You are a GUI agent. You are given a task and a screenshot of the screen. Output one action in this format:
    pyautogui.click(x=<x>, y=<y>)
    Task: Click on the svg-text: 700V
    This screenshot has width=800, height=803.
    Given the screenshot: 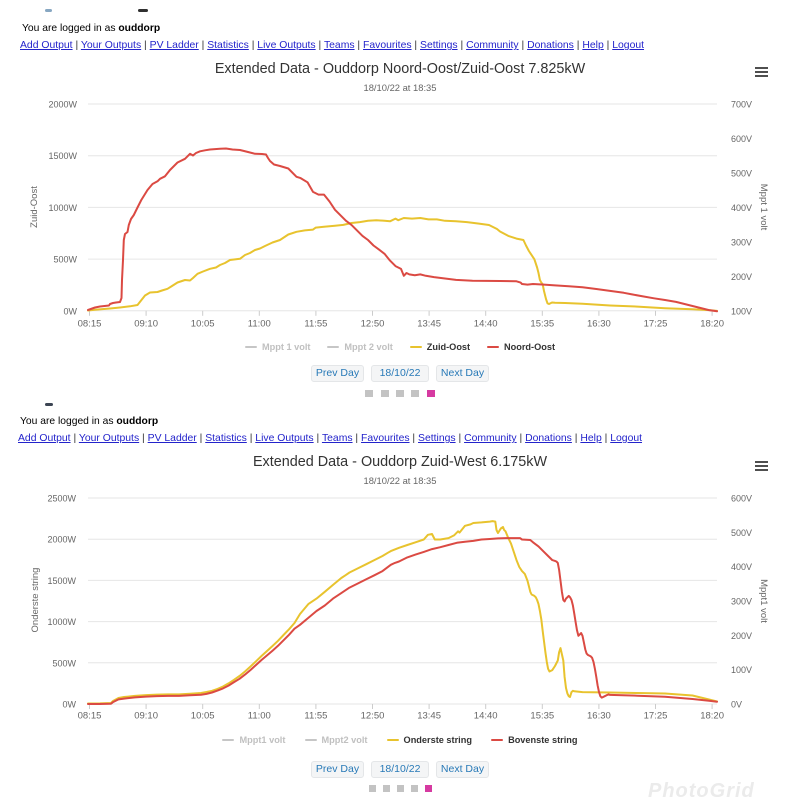 What is the action you would take?
    pyautogui.click(x=741, y=105)
    